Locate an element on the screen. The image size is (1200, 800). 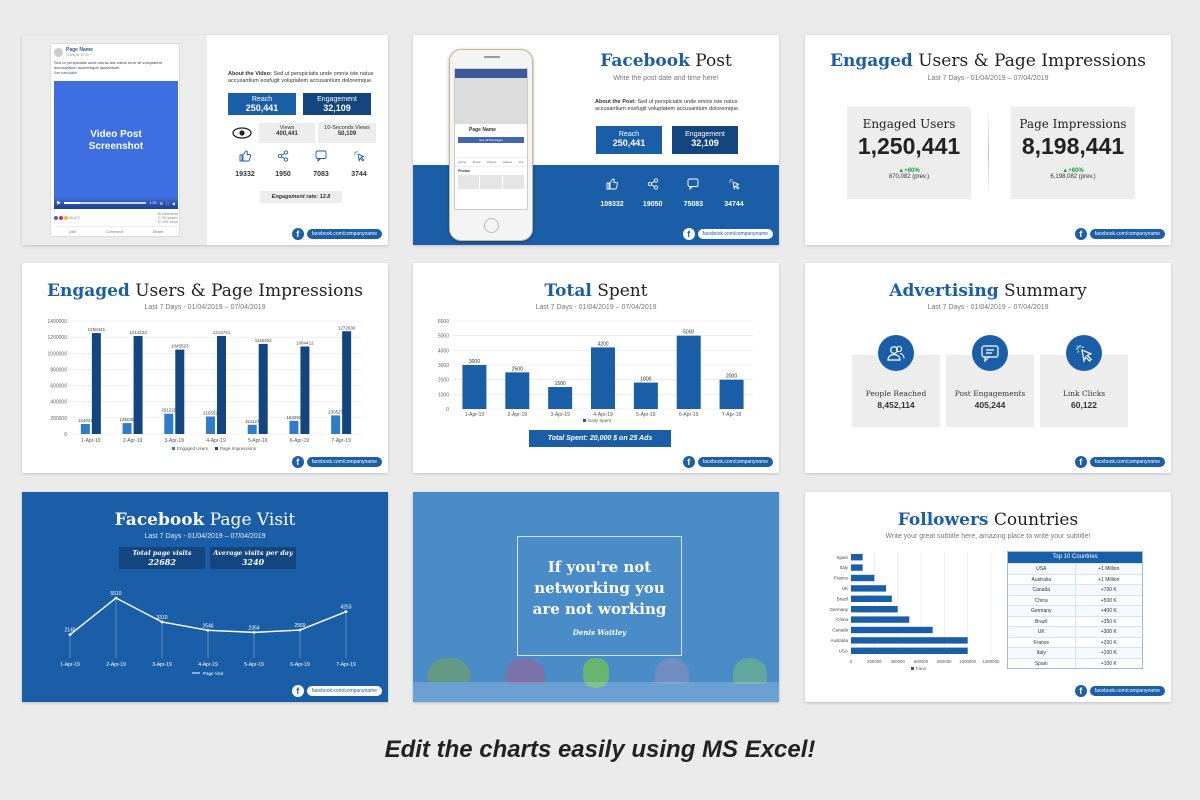
quote-author: Denis Waitley is located at coordinates (599, 632).